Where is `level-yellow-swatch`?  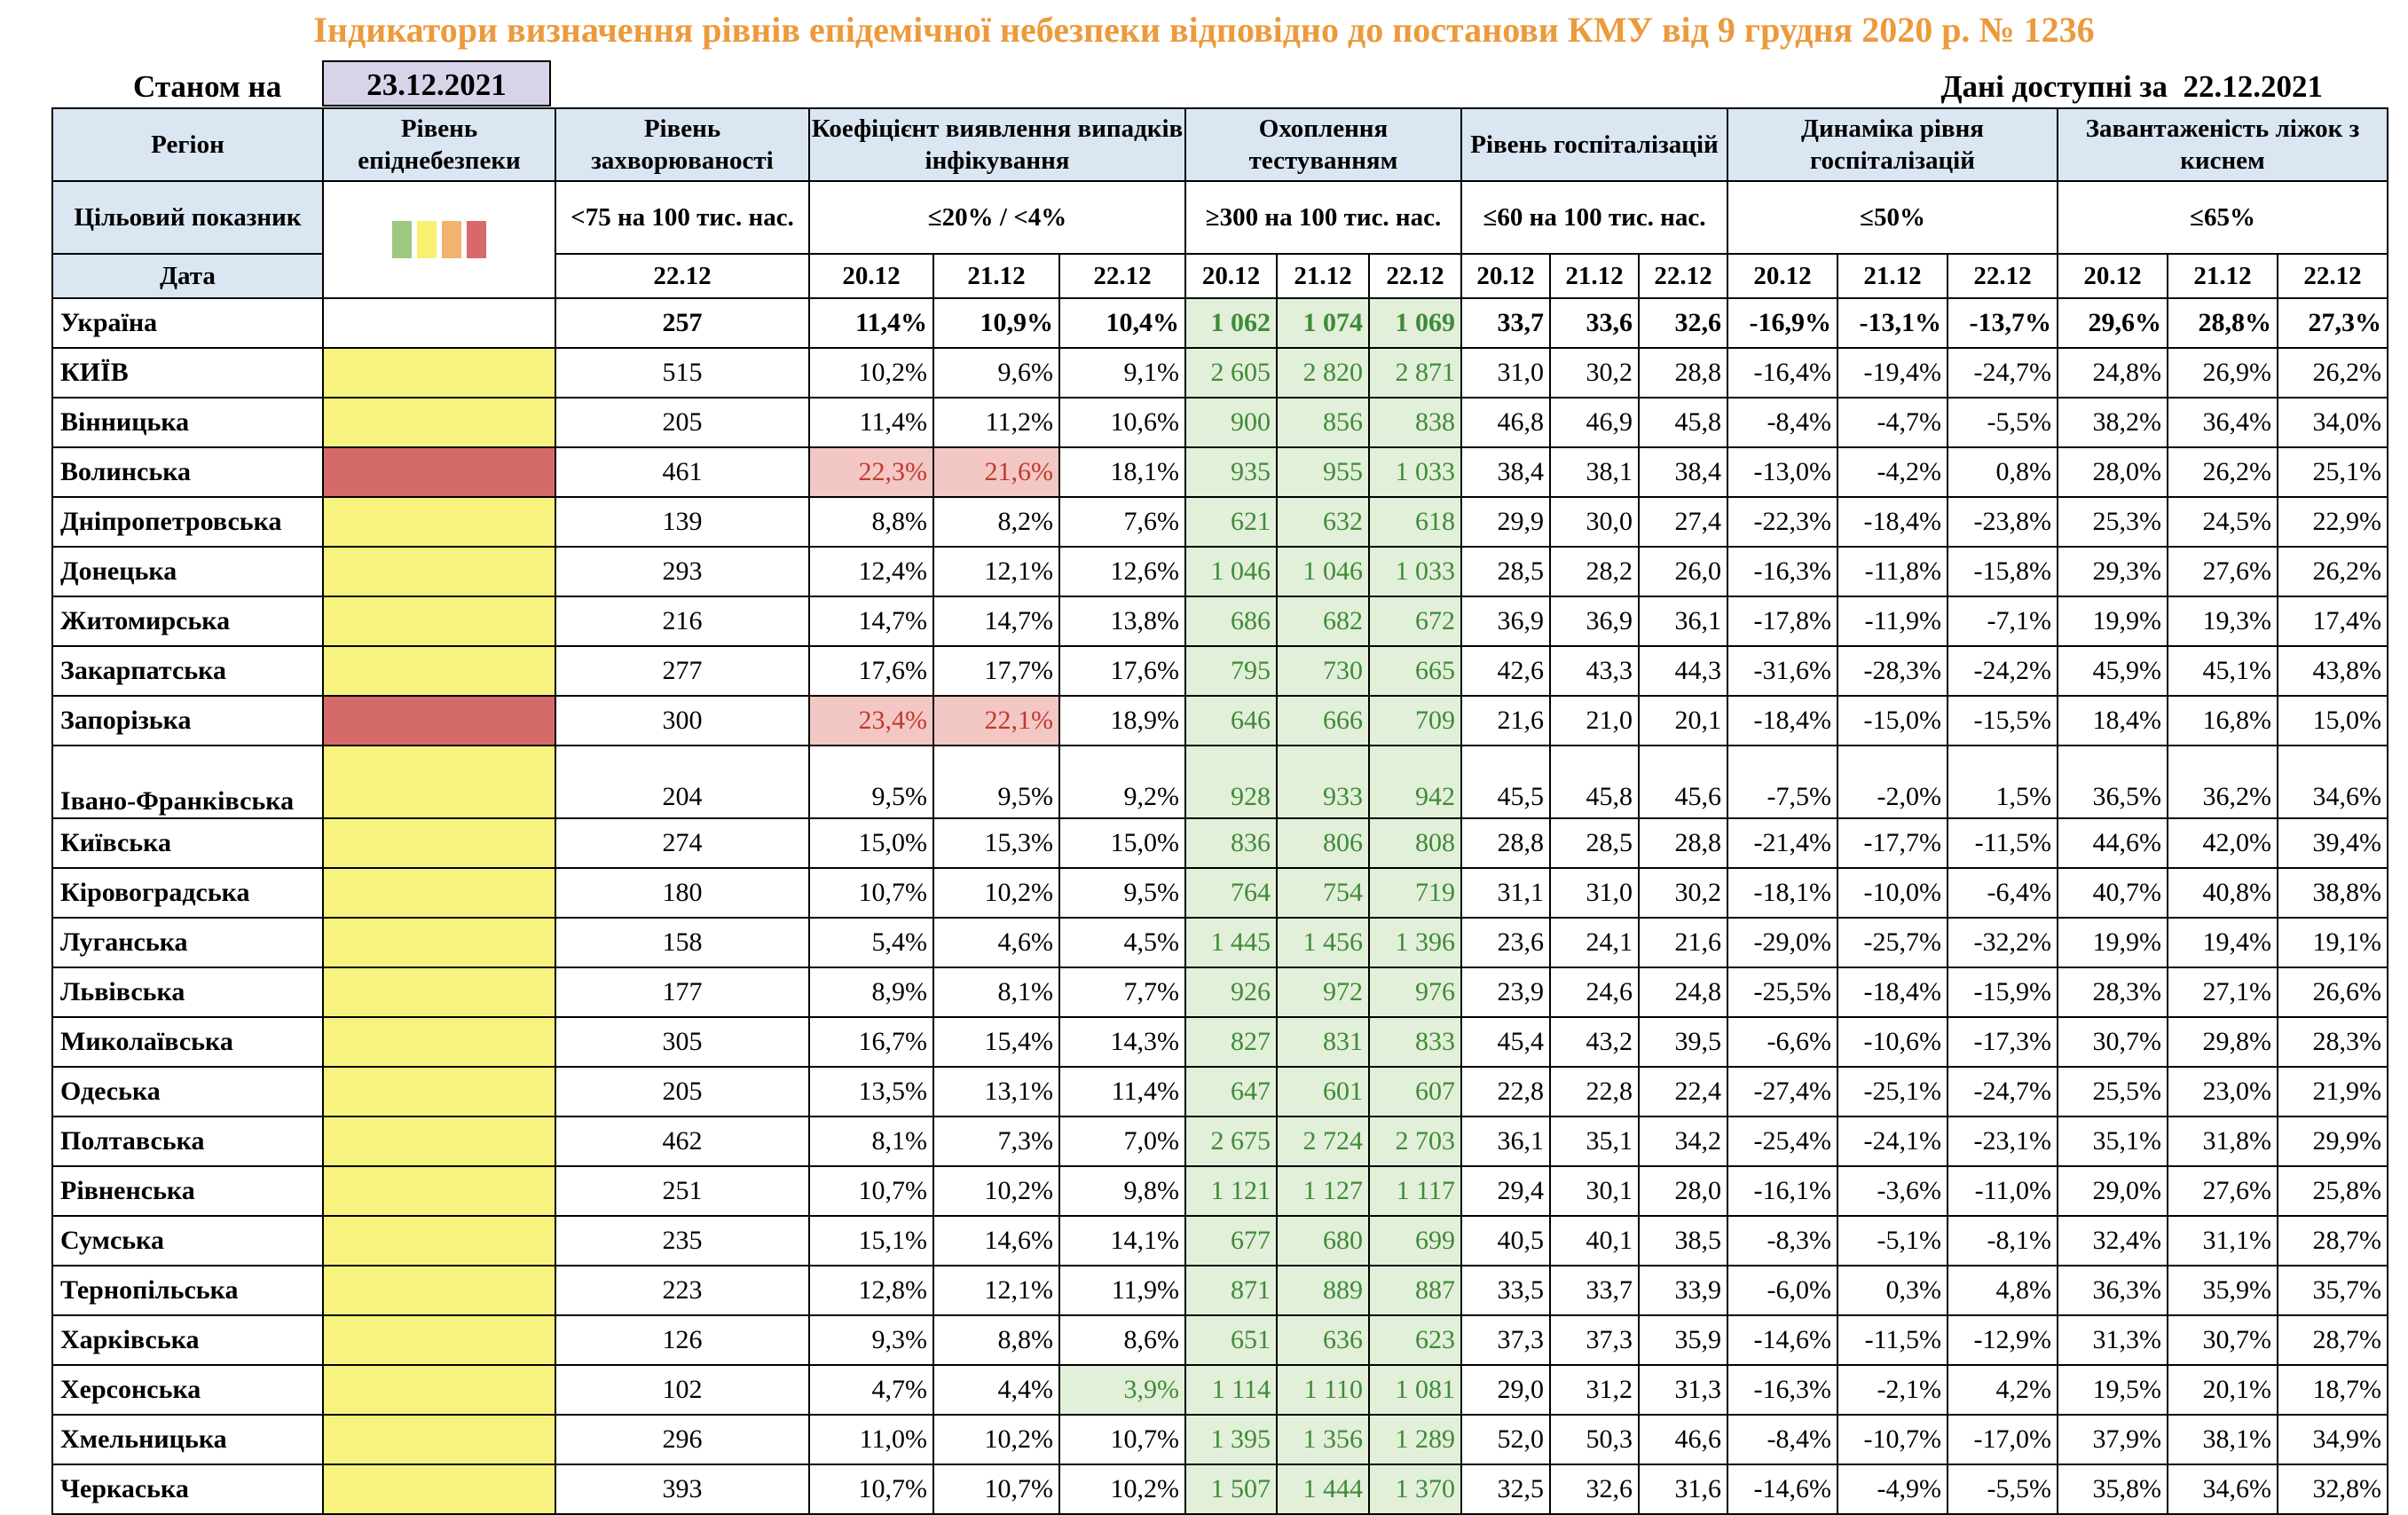 level-yellow-swatch is located at coordinates (427, 240).